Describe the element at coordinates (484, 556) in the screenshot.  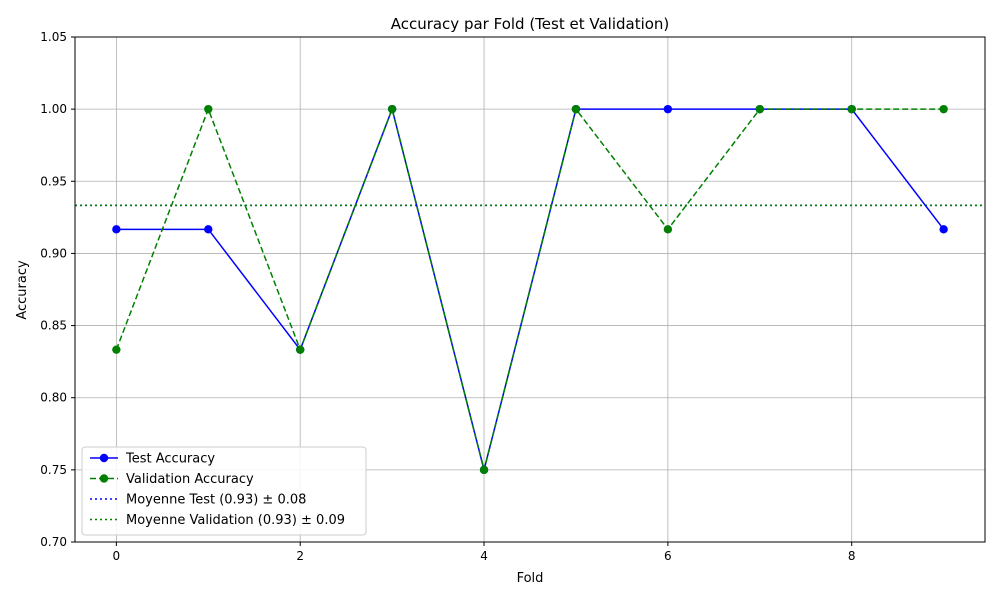
I see `x-tick-label-2: 4` at that location.